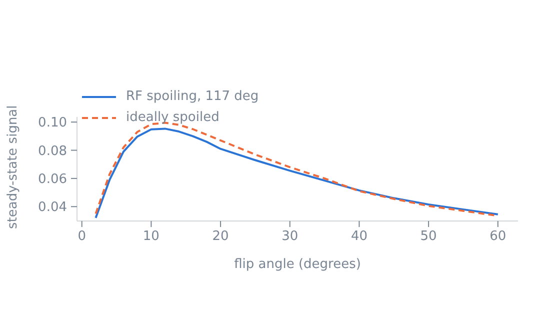 The width and height of the screenshot is (533, 320). I want to click on x-tick-label: 30, so click(290, 236).